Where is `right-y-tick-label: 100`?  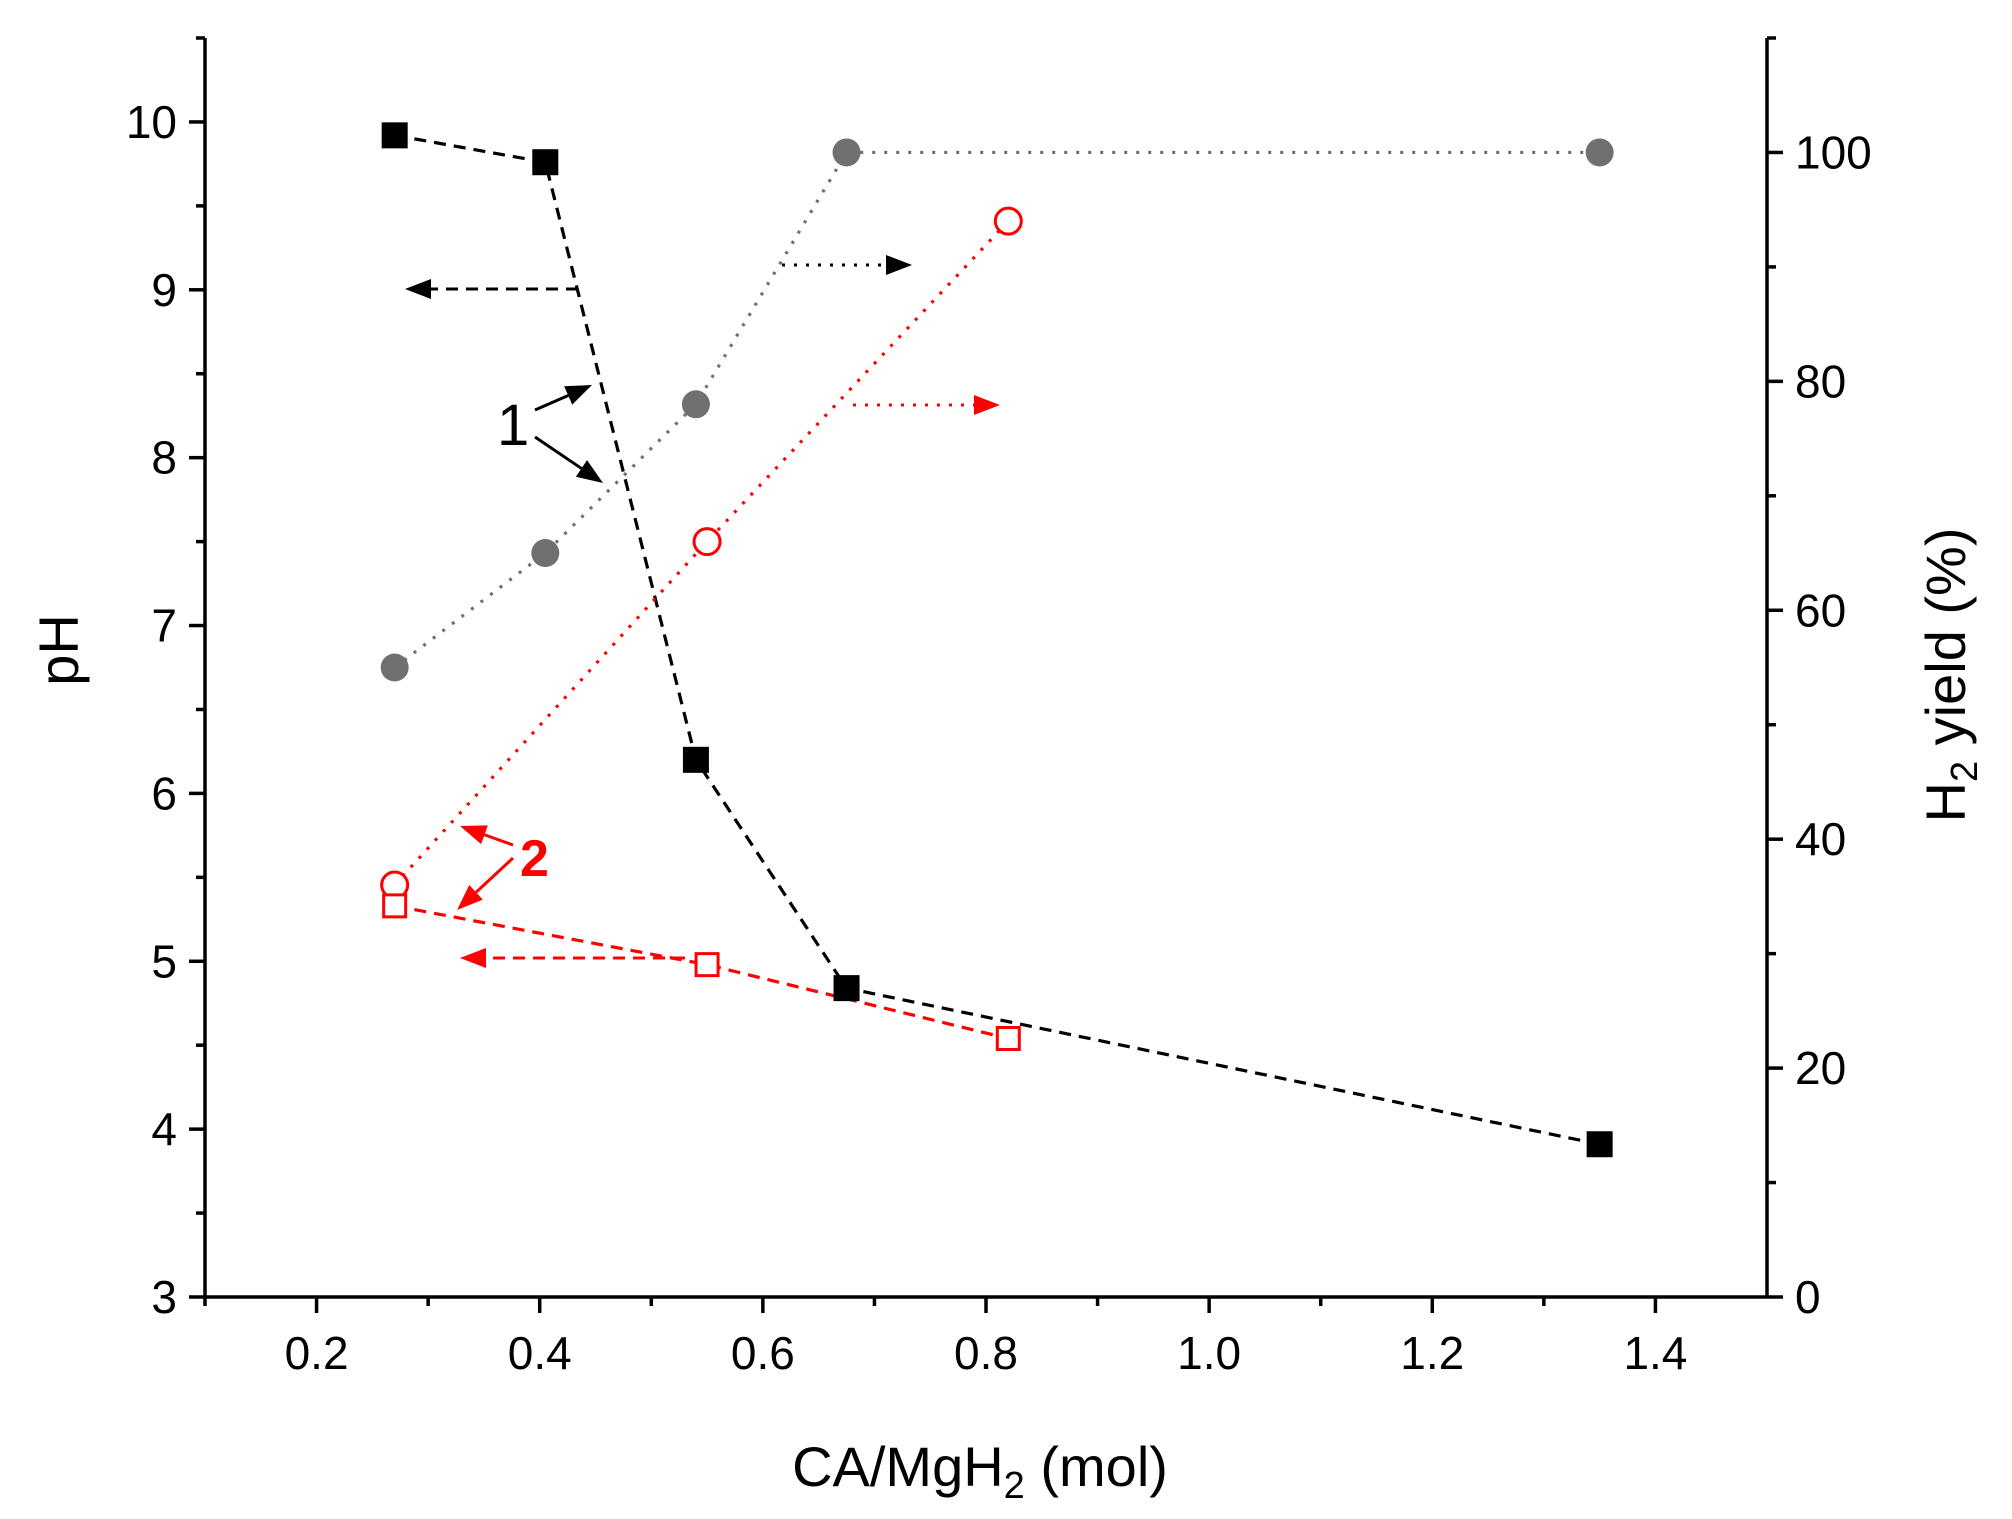
right-y-tick-label: 100 is located at coordinates (1833, 152).